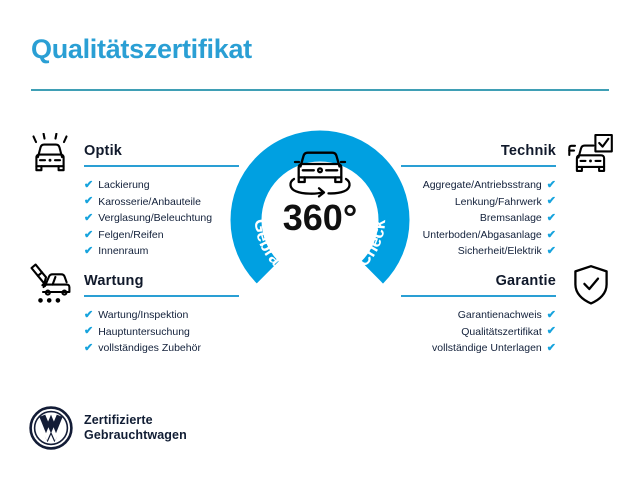 This screenshot has height=480, width=640. I want to click on section-garantie-title: Garantie, so click(525, 281).